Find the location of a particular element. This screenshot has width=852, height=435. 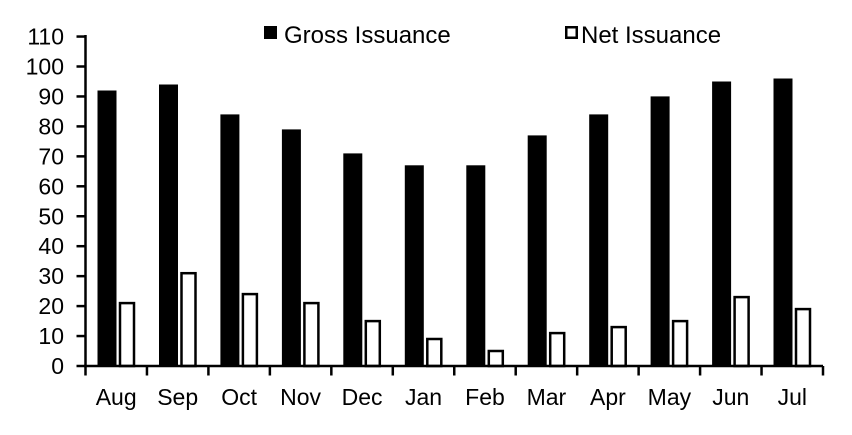

x-axis-tick-label: Jul is located at coordinates (792, 397).